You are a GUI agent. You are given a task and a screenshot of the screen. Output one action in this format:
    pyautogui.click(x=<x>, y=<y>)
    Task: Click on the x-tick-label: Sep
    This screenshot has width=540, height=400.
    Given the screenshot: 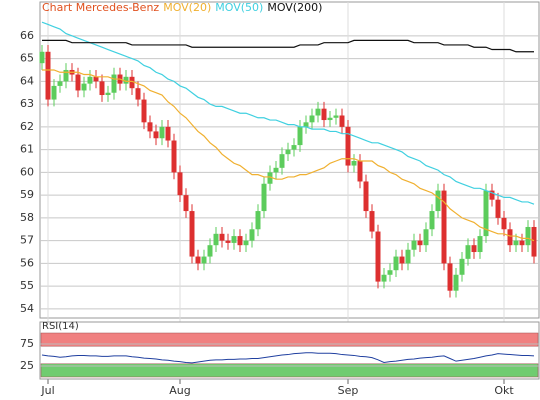 What is the action you would take?
    pyautogui.click(x=348, y=390)
    